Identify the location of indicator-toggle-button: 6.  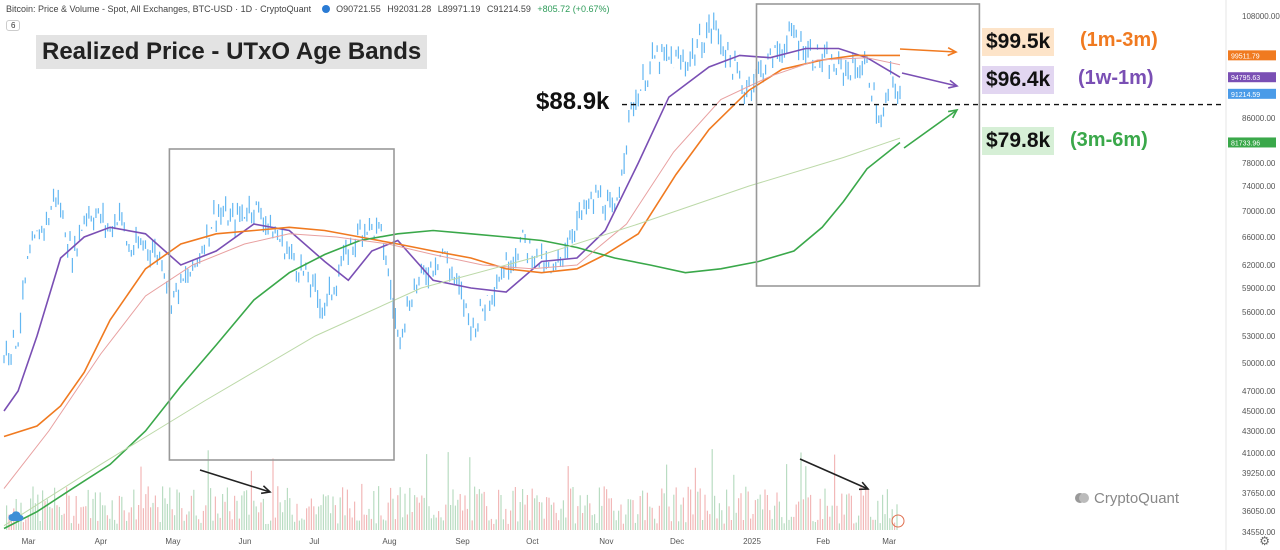
(13, 25).